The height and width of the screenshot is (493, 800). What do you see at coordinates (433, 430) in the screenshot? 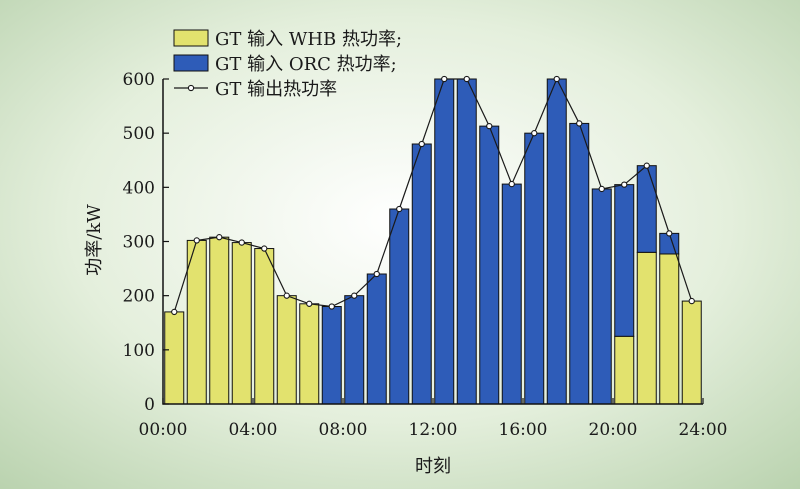
I see `x-tick-label: 12:00` at bounding box center [433, 430].